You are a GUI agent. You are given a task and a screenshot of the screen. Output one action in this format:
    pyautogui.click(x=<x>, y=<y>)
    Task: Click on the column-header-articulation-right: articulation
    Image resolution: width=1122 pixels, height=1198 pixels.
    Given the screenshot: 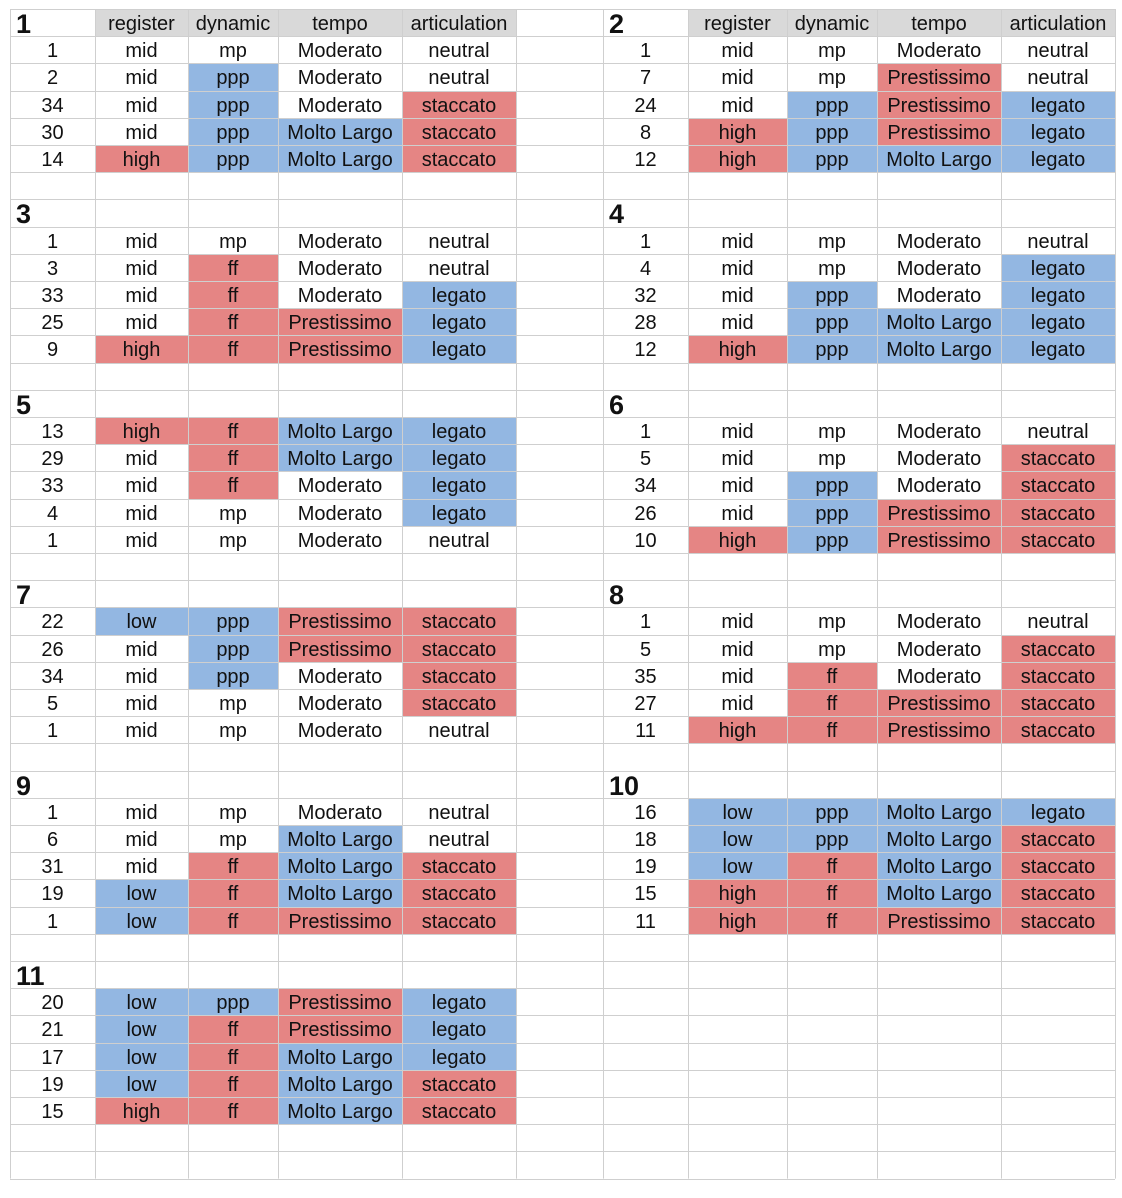 What is the action you would take?
    pyautogui.click(x=1058, y=23)
    